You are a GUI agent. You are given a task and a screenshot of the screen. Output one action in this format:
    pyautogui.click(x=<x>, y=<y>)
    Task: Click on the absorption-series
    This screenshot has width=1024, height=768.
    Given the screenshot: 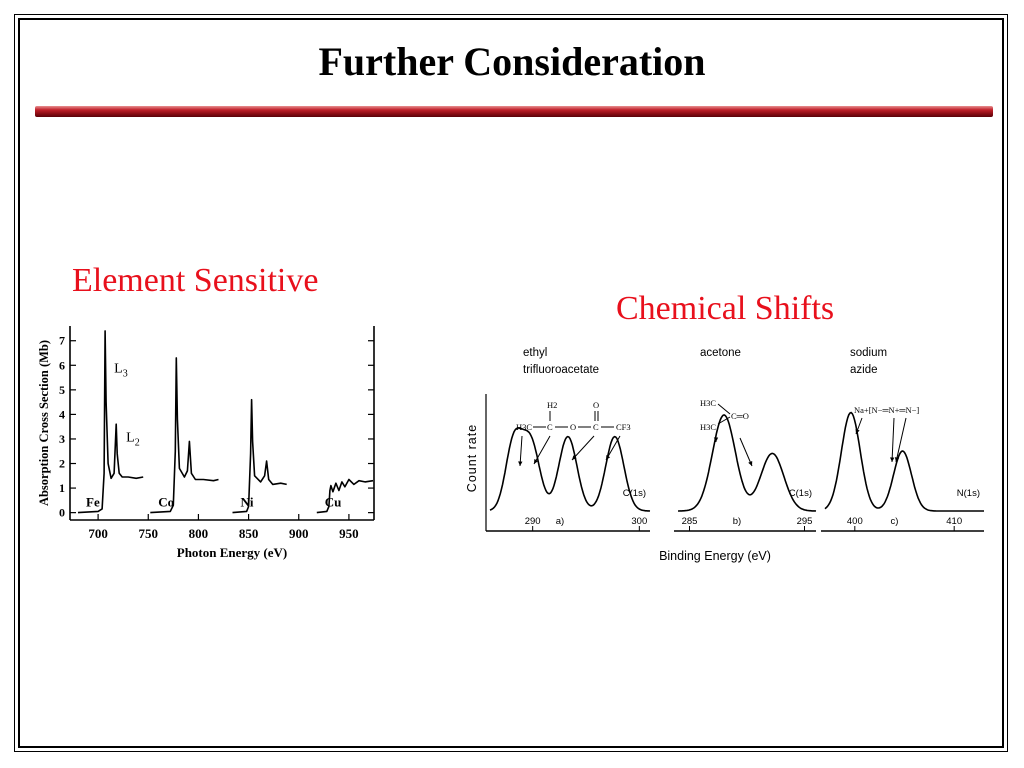 What is the action you would take?
    pyautogui.click(x=225, y=422)
    